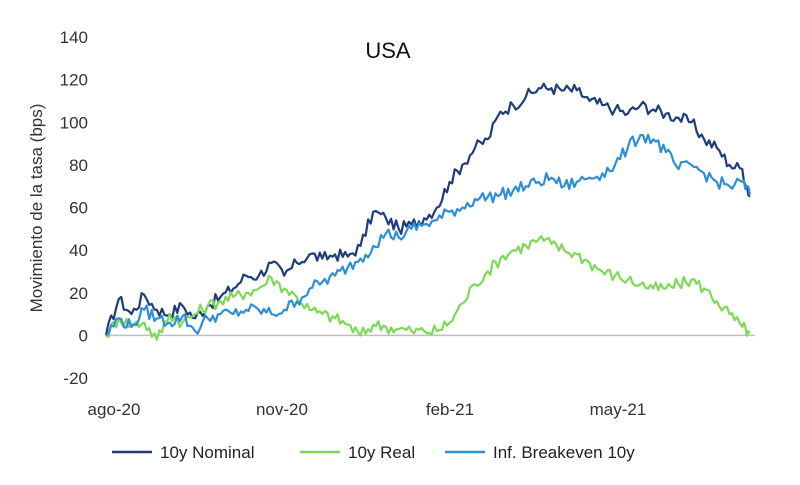 The image size is (800, 485). I want to click on legend-label: 10y Nominal, so click(207, 452).